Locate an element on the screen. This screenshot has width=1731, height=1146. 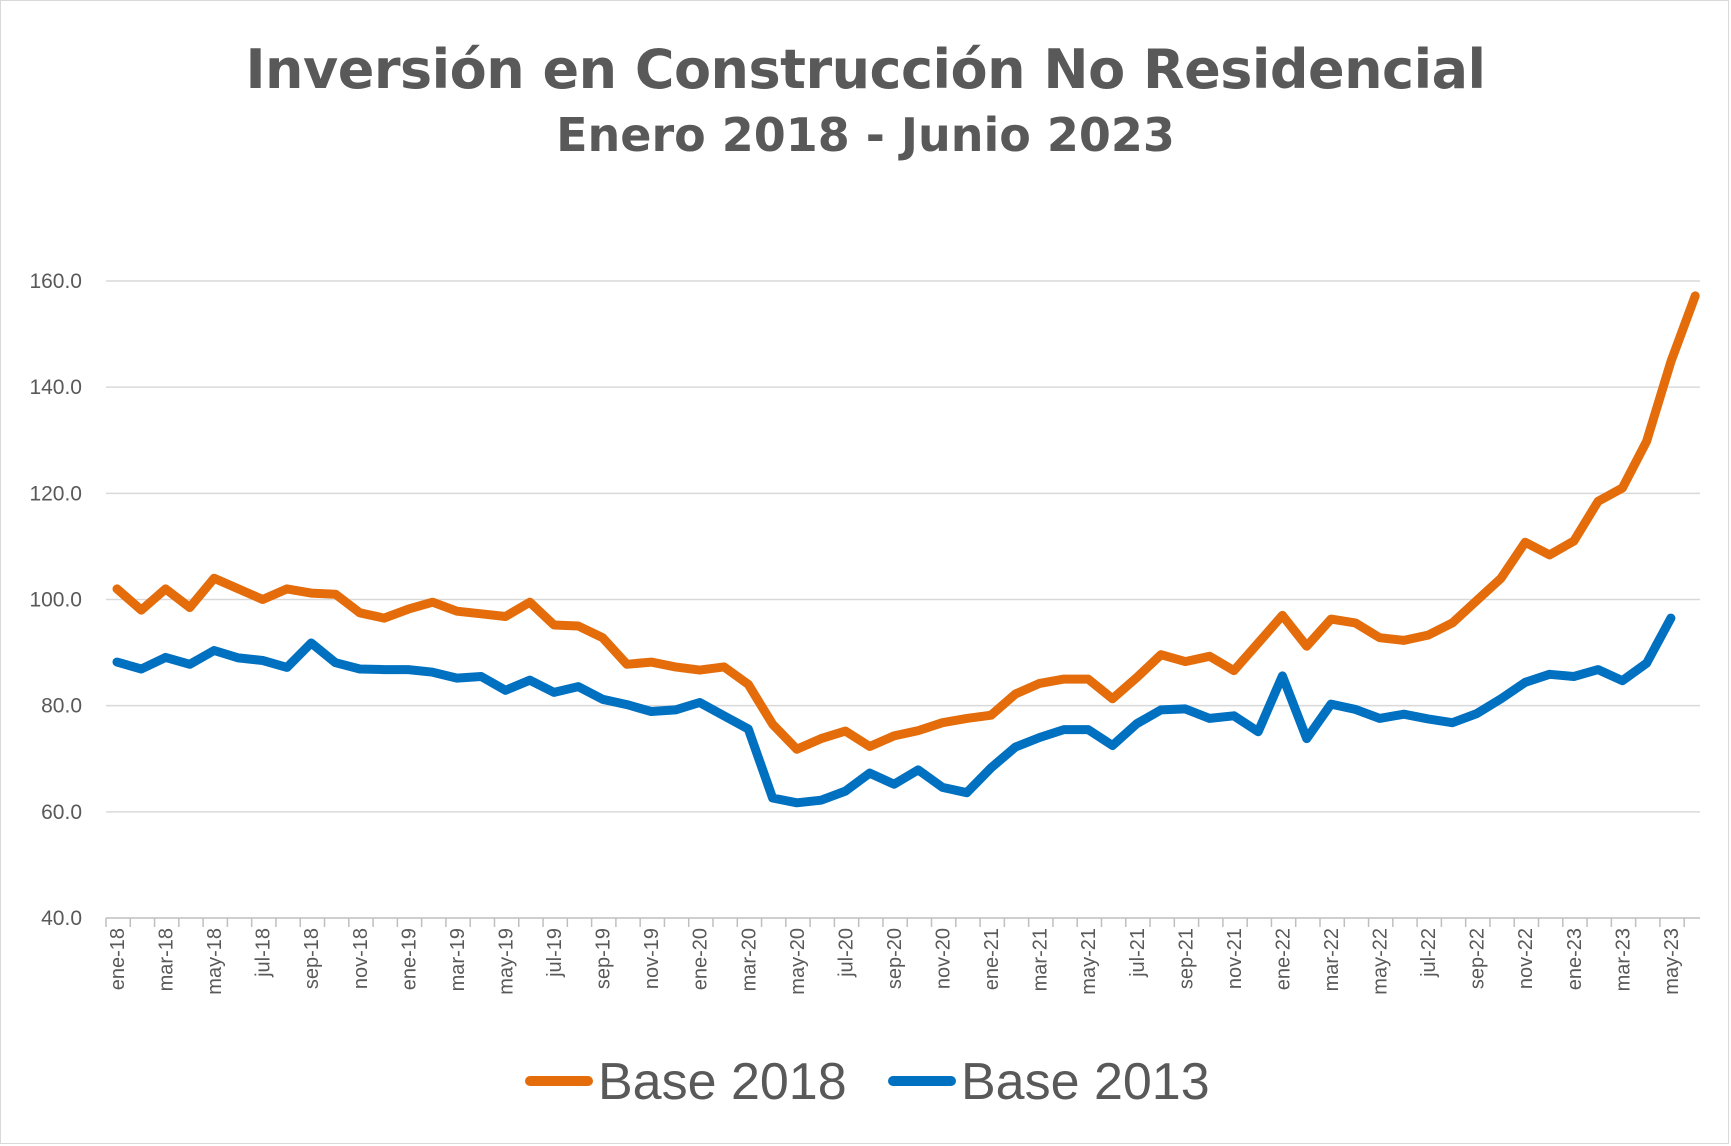
x-tick-label: may-23 is located at coordinates (1672, 961).